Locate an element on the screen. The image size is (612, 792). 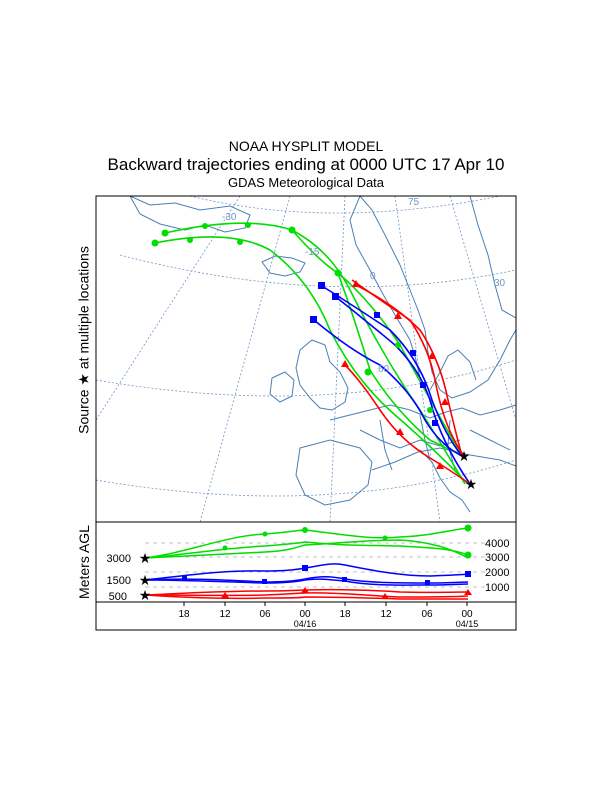
right-axis-labels: 4000 3000 2000 1000 is located at coordinates (497, 566).